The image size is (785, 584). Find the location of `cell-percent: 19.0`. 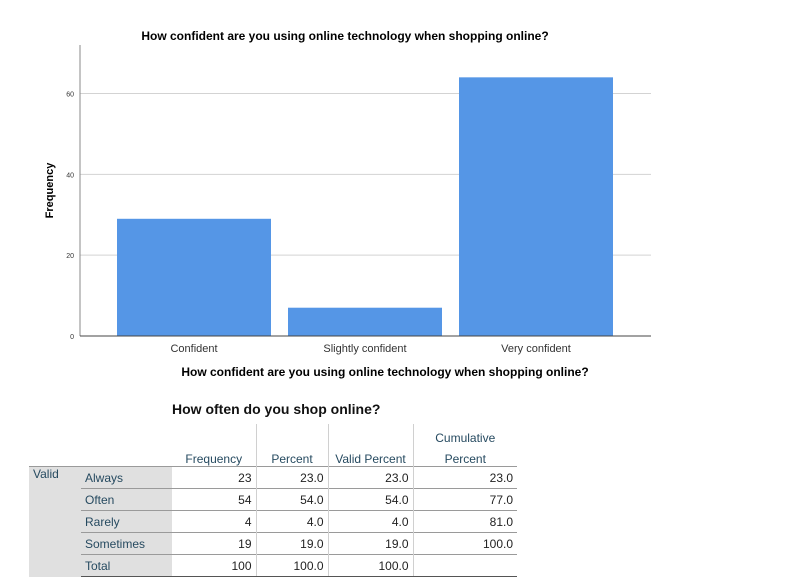

cell-percent: 19.0 is located at coordinates (291, 543).